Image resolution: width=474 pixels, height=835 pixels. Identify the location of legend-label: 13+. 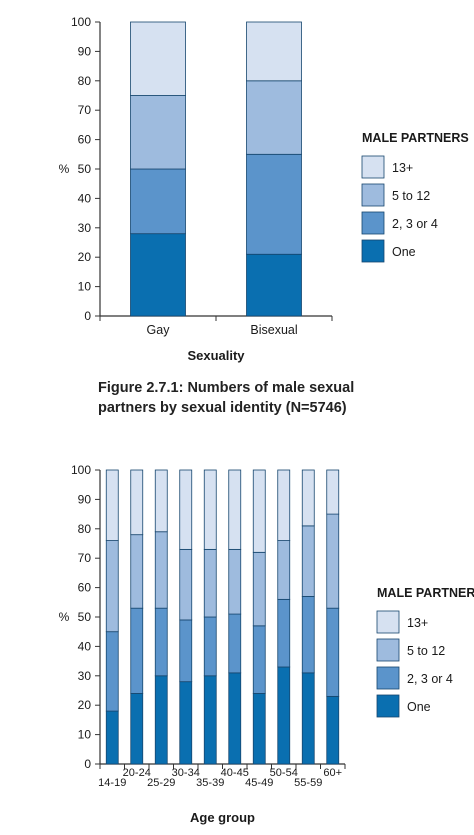
(417, 623).